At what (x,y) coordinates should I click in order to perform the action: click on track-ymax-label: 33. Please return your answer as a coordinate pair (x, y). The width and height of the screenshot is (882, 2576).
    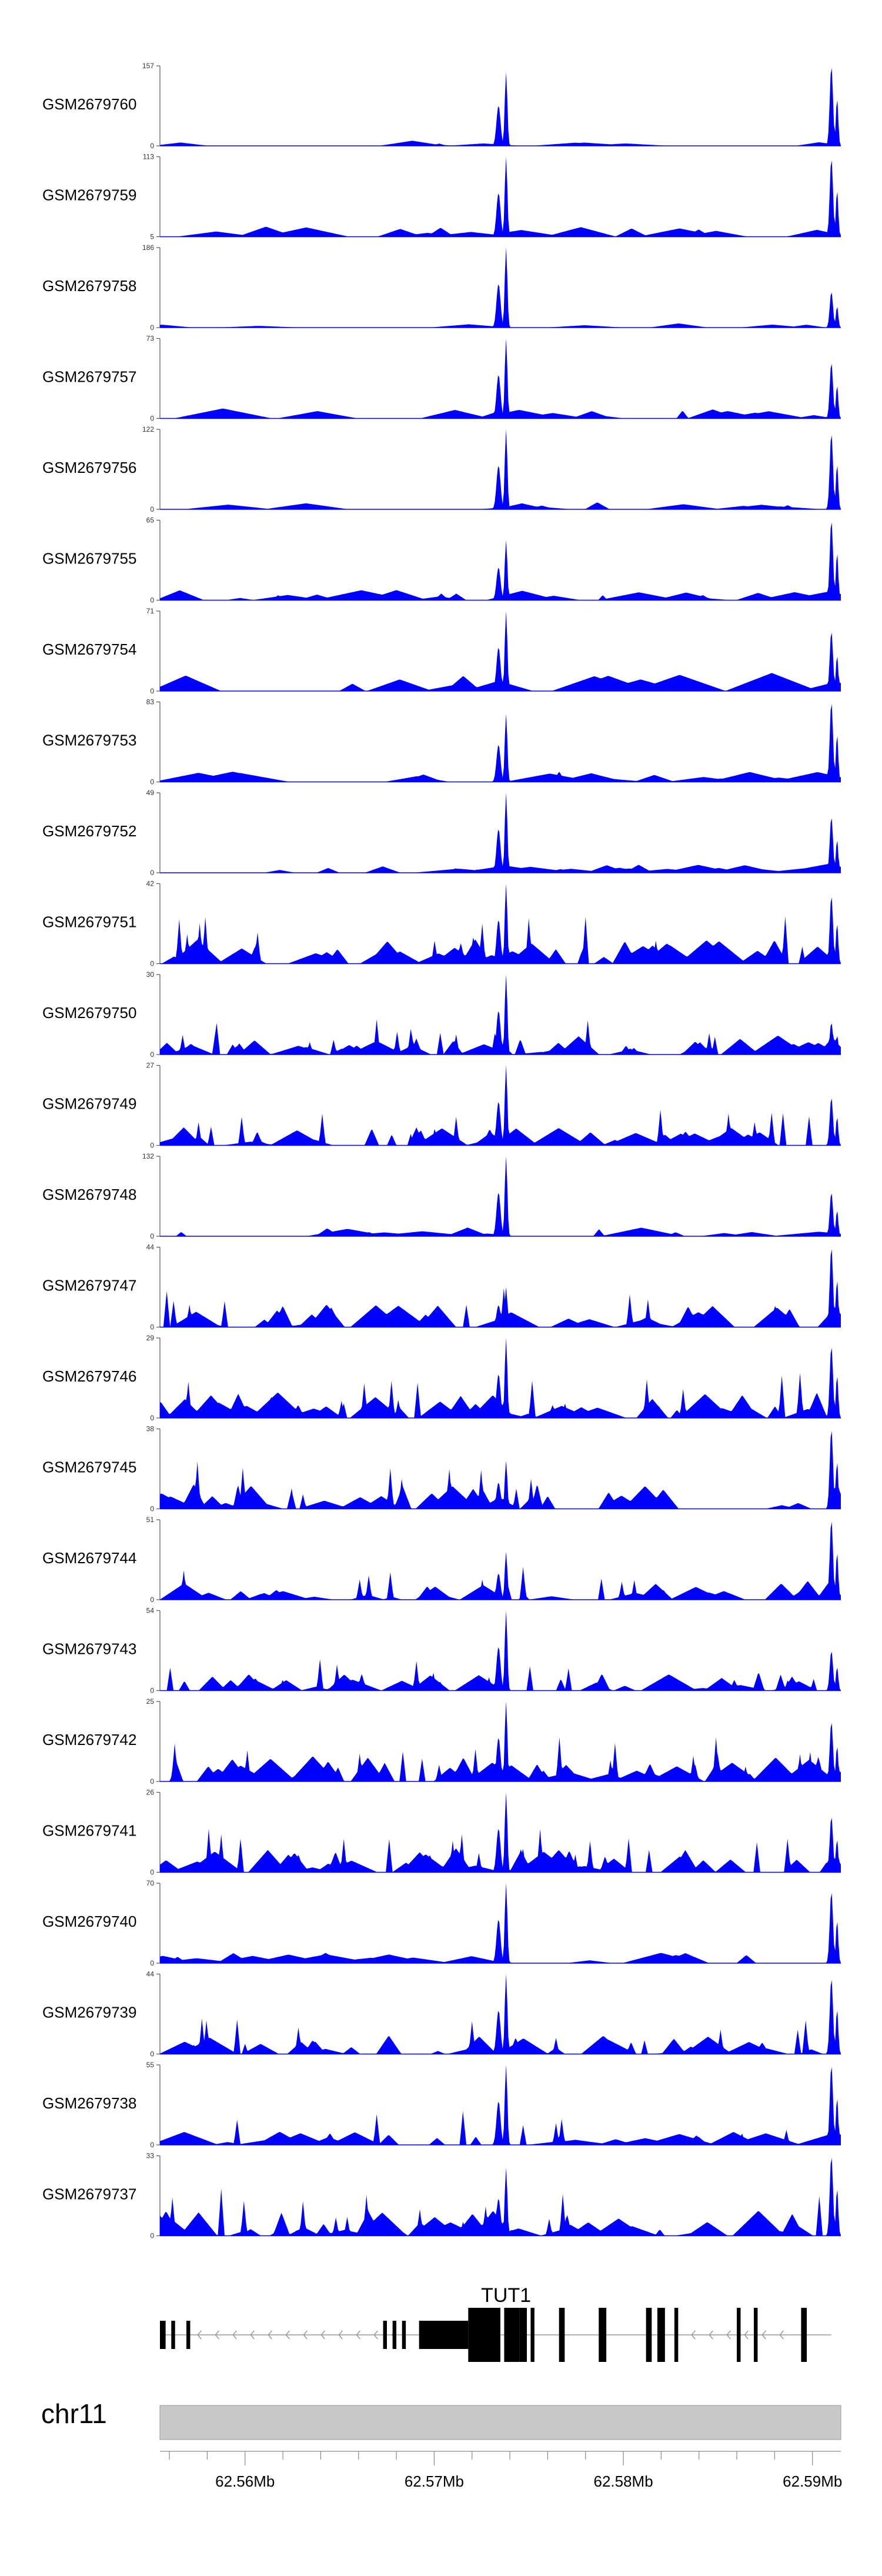
    Looking at the image, I should click on (150, 2156).